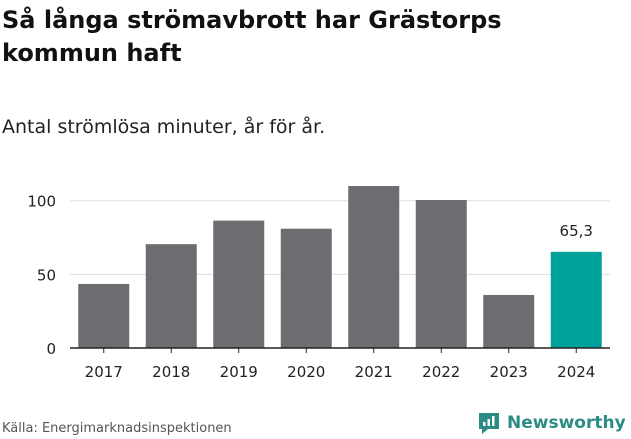  Describe the element at coordinates (239, 284) in the screenshot. I see `bar-2019` at that location.